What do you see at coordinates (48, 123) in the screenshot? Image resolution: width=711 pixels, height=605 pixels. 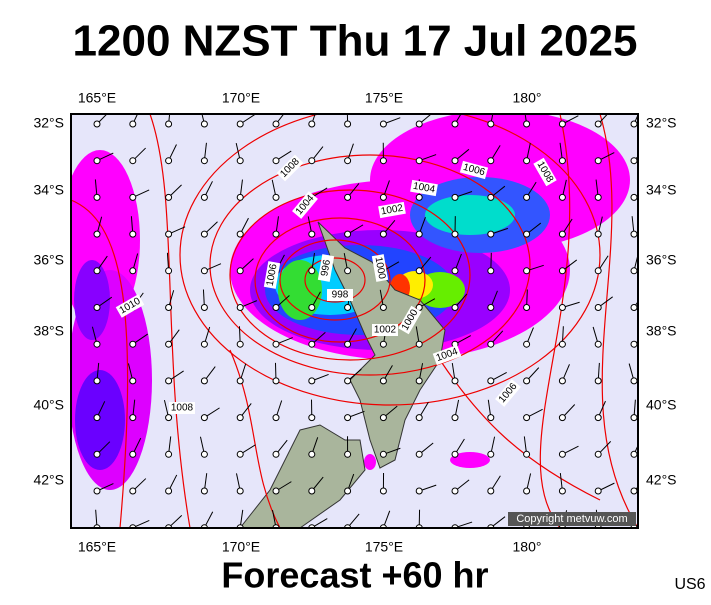 I see `latitude-label: 32°S` at bounding box center [48, 123].